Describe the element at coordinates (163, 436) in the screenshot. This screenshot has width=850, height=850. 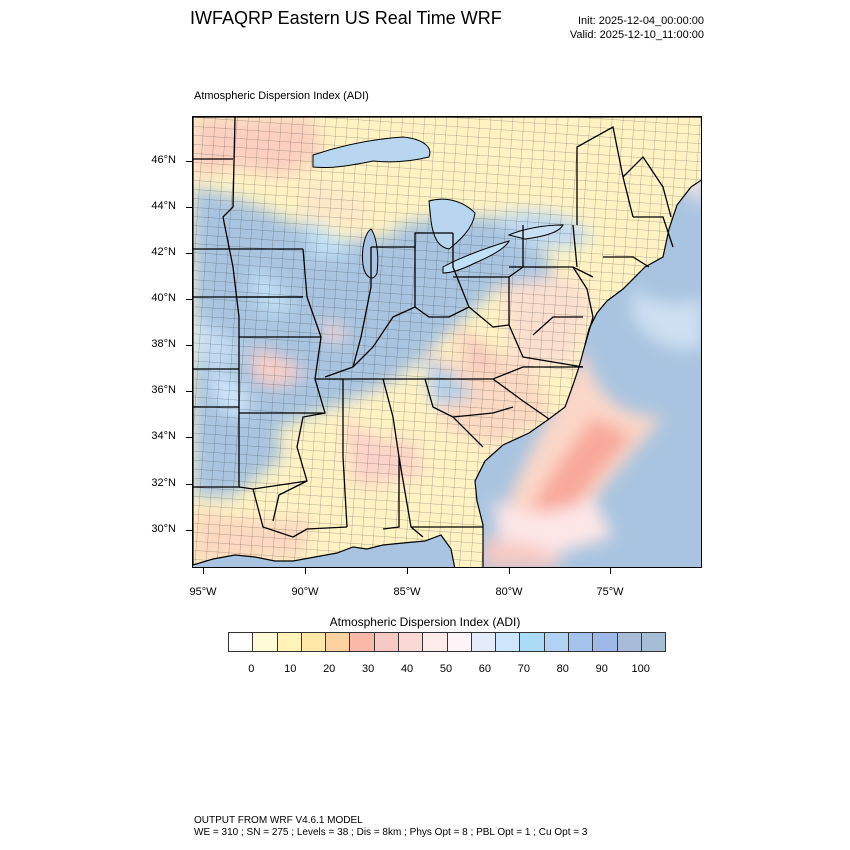
I see `latitude-label: 34°N` at that location.